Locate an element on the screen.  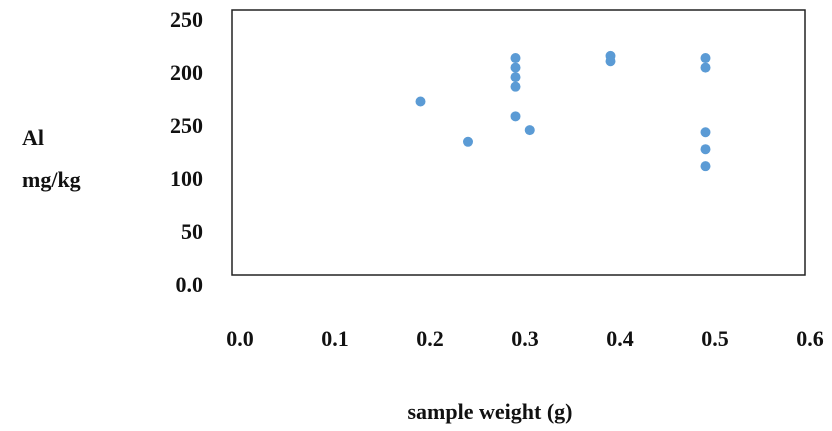
y-tick-label: 0.0 is located at coordinates (190, 284).